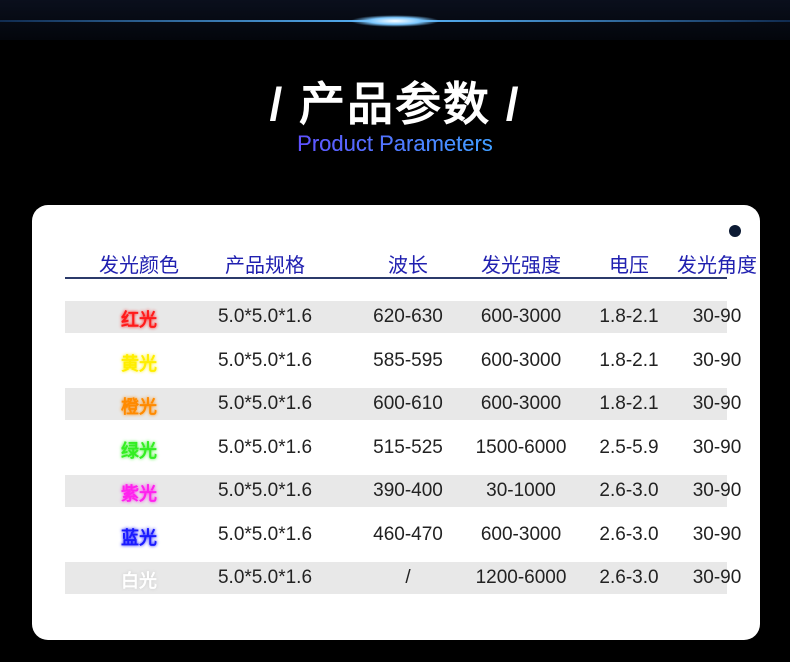 The width and height of the screenshot is (790, 662). I want to click on table-header: 发光颜色 产品规格 波长 发光强度 电压 发光角度, so click(411, 263).